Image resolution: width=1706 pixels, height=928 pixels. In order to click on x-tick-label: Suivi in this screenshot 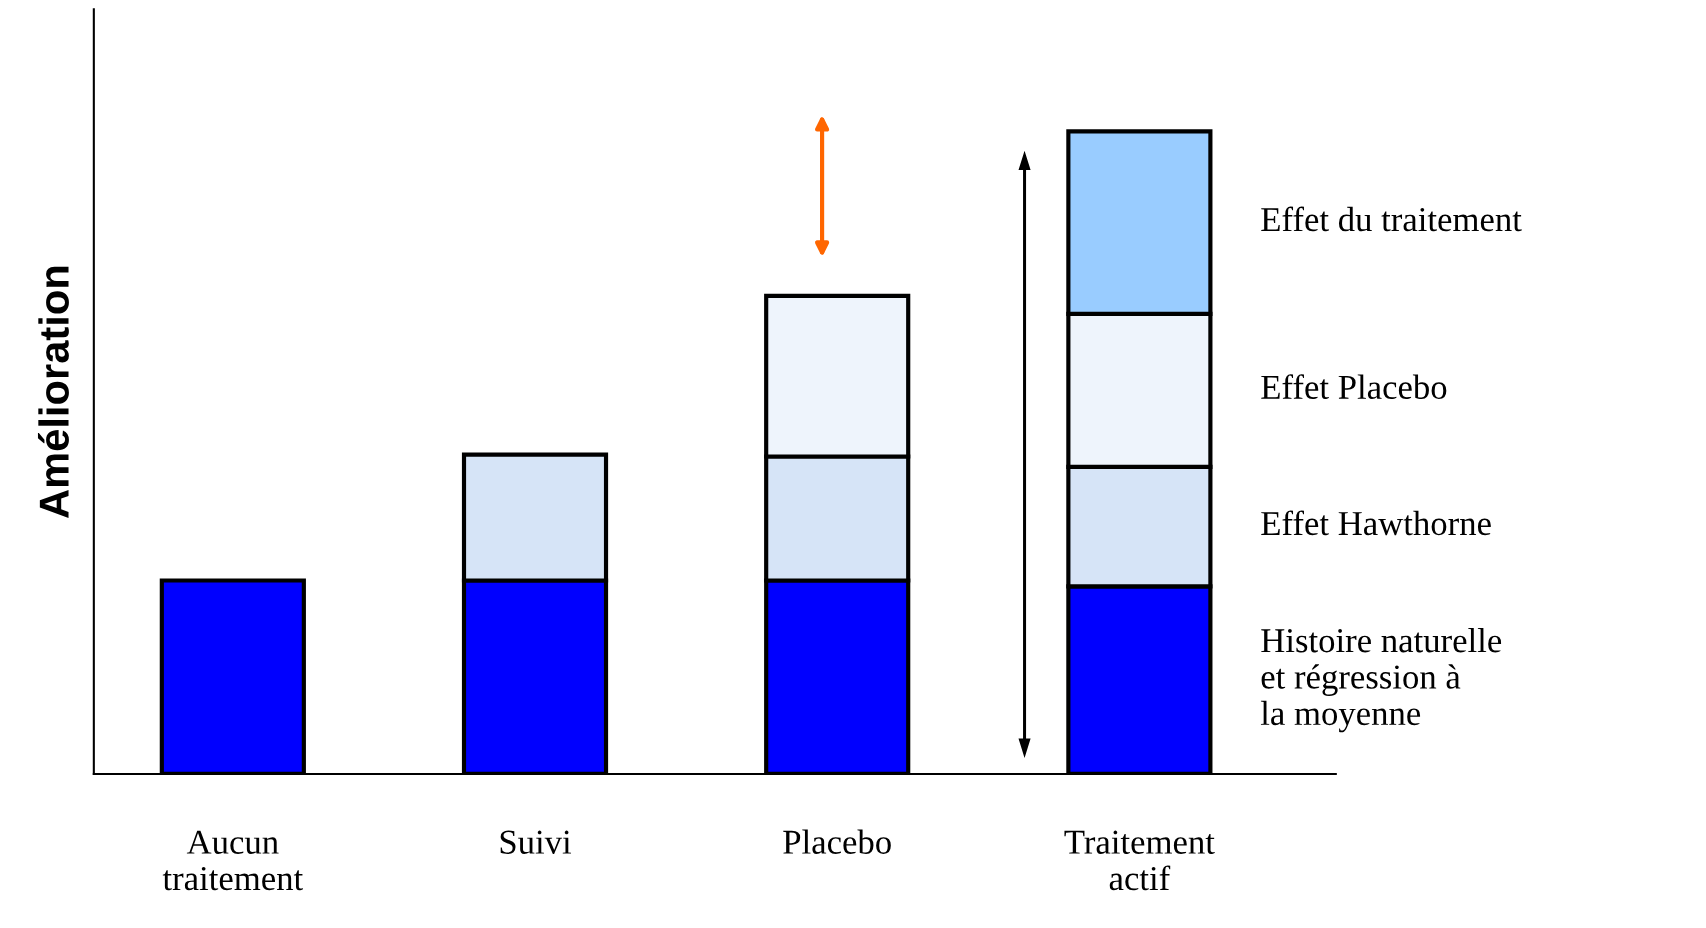, I will do `click(536, 842)`.